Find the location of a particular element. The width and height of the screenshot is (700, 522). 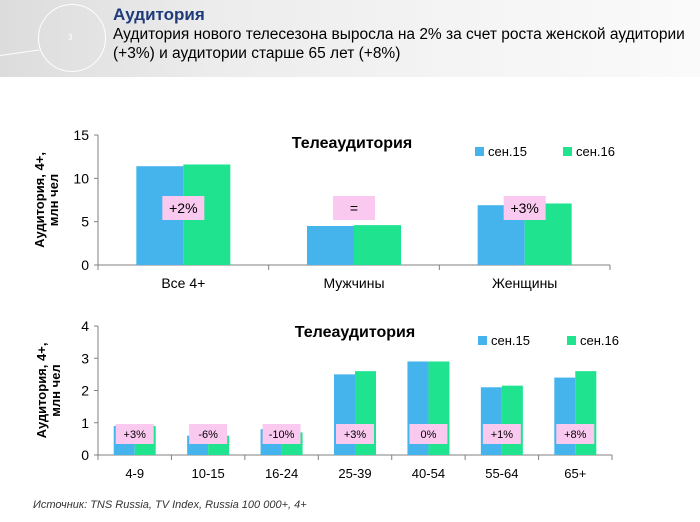

y-tick-label: 2 is located at coordinates (85, 391).